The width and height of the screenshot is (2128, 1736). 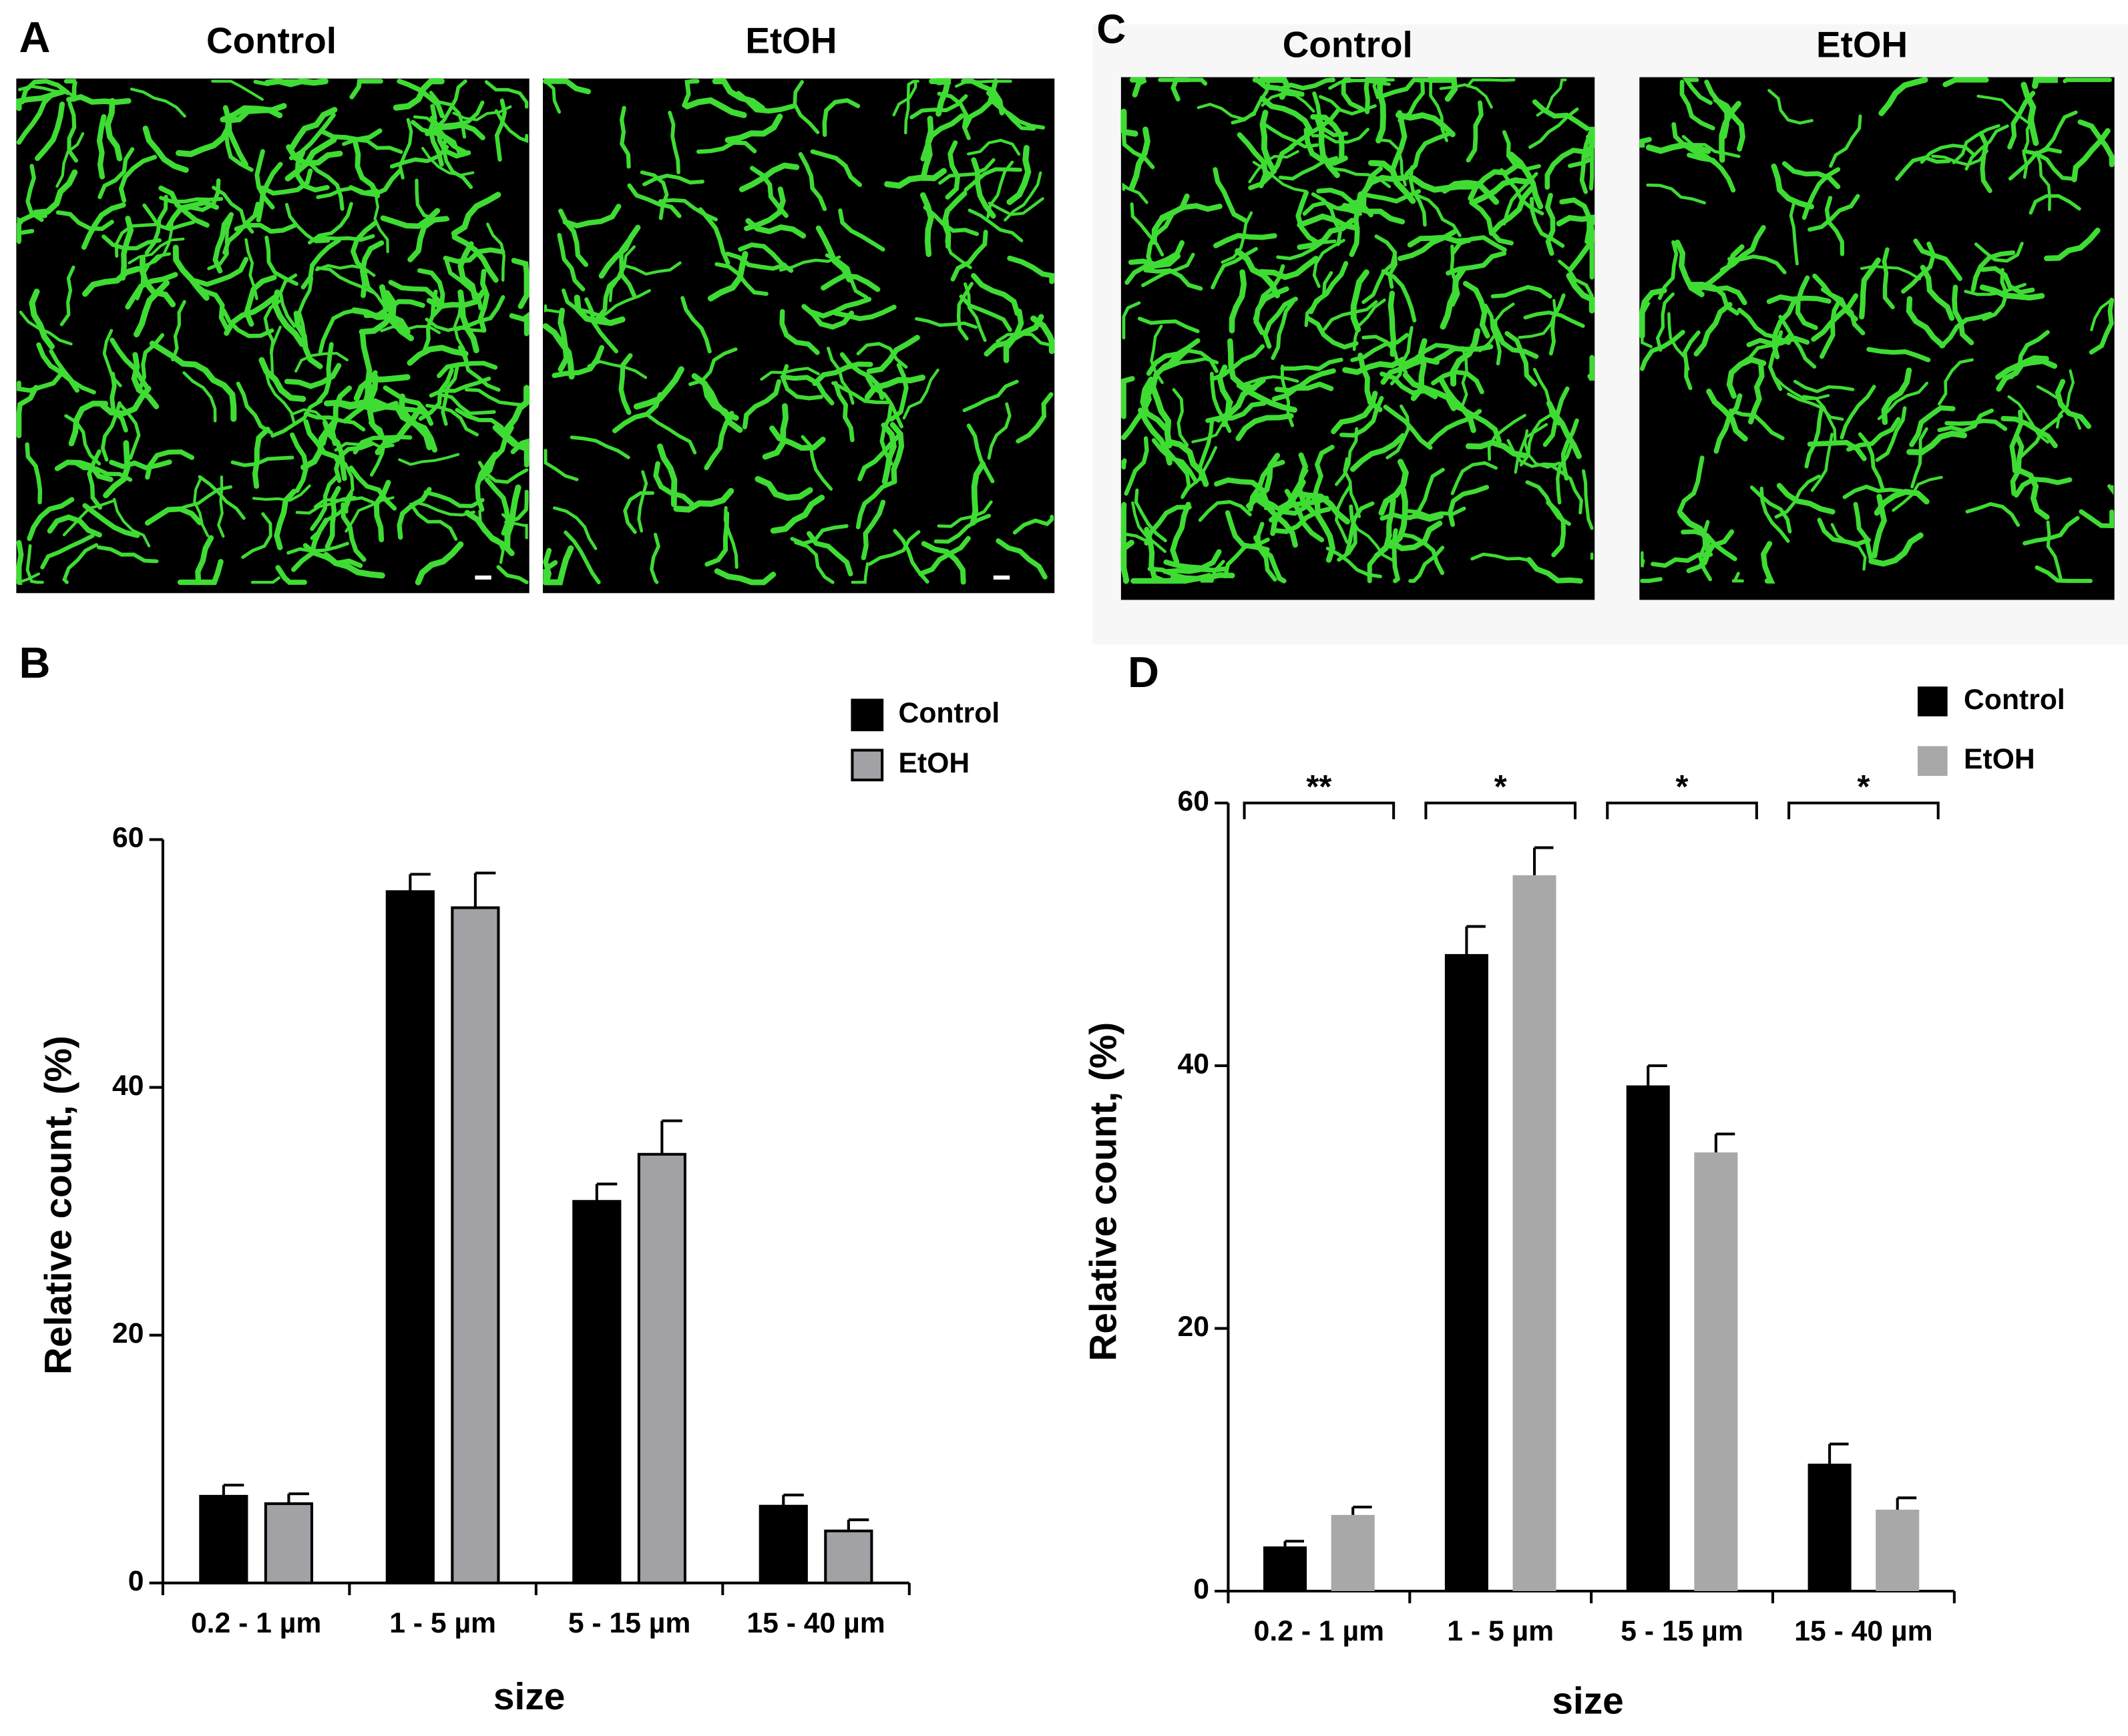 I want to click on x-tick-label: 15 - 40 µm, so click(x=816, y=1623).